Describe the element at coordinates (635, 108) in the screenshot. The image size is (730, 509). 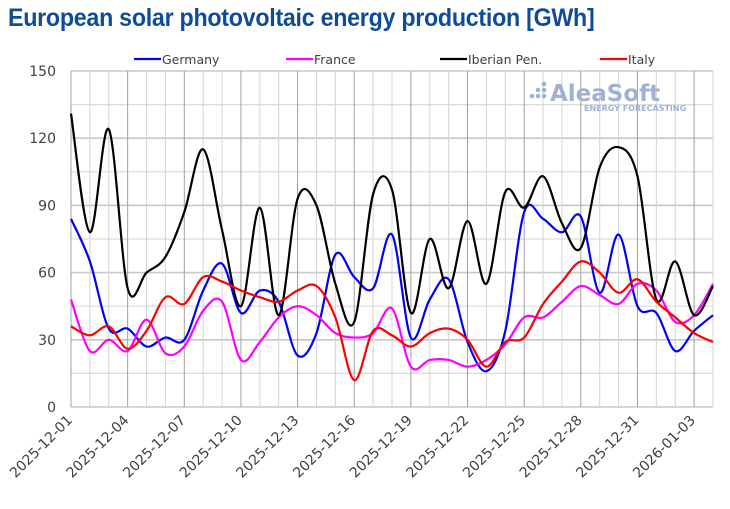
I see `watermark-tagline: ENERGY FORECASTING` at that location.